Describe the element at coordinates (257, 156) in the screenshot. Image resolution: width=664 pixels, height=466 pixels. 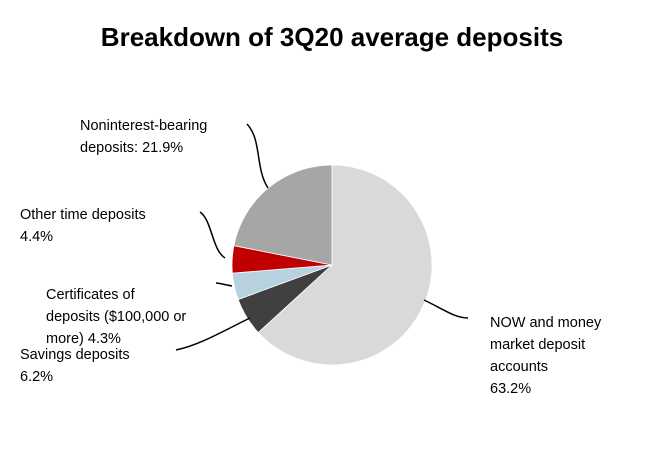
I see `leader-line-nib` at that location.